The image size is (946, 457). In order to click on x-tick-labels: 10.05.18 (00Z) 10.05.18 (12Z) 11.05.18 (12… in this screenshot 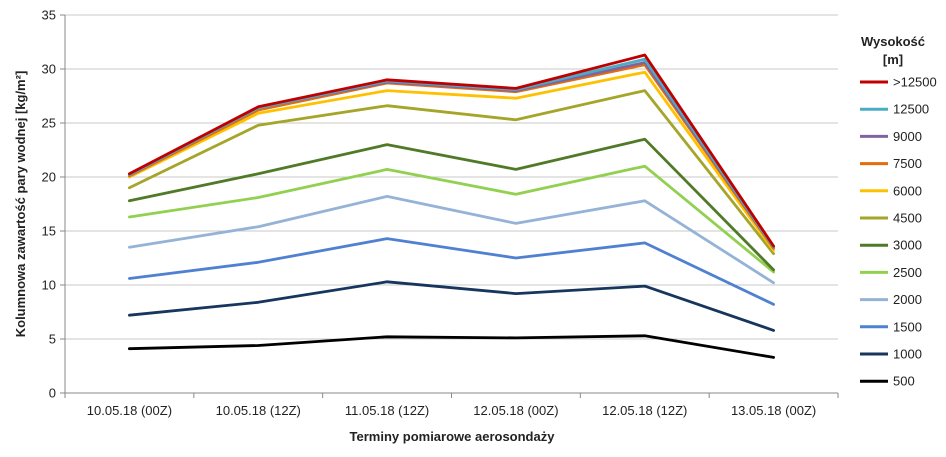, I will do `click(451, 410)`.